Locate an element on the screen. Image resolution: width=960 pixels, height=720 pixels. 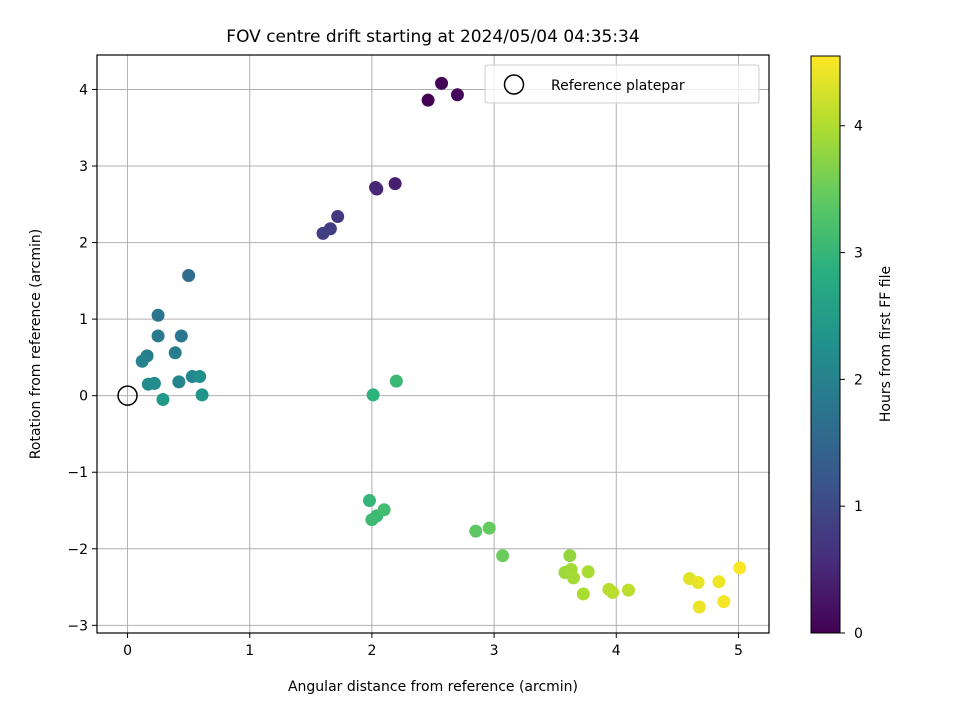
y-tick-label: 3 is located at coordinates (83, 167).